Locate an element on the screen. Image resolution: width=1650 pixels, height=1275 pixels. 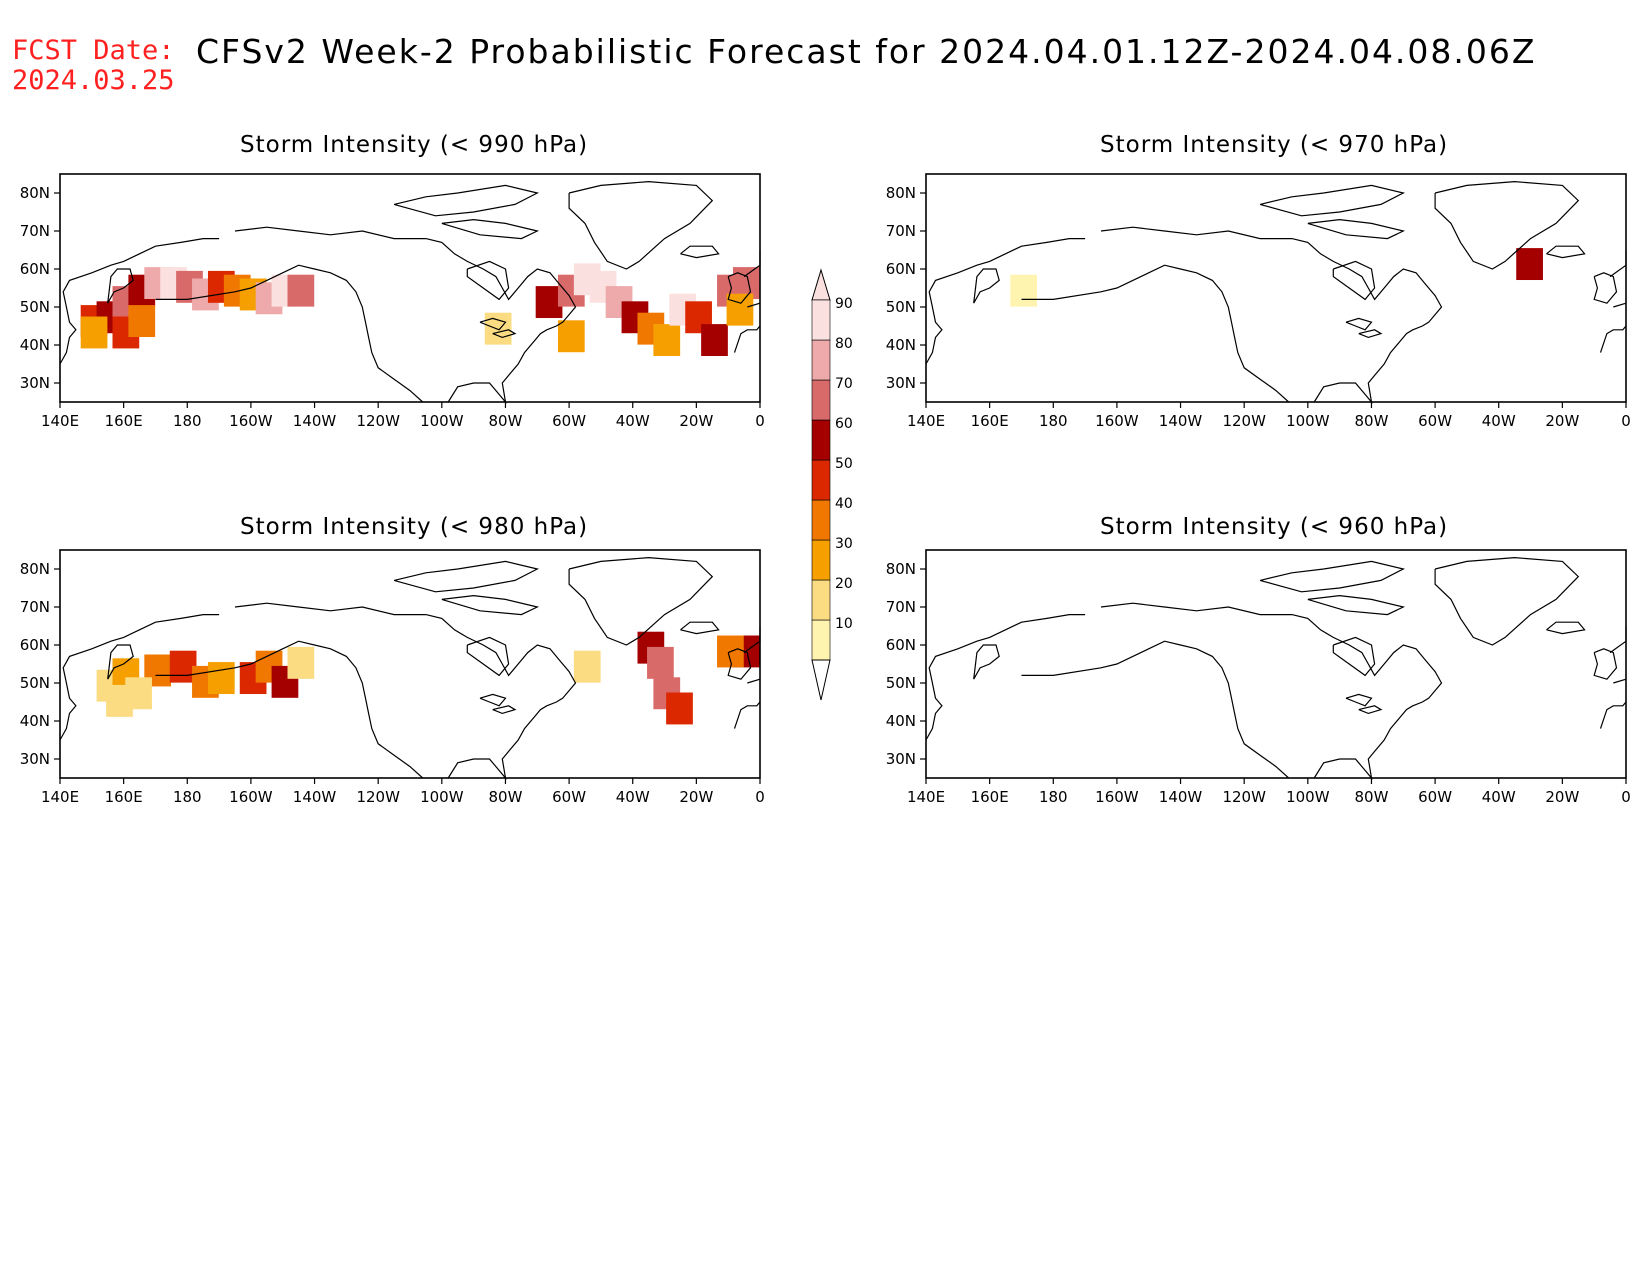
colorbar-label: 50 is located at coordinates (844, 464).